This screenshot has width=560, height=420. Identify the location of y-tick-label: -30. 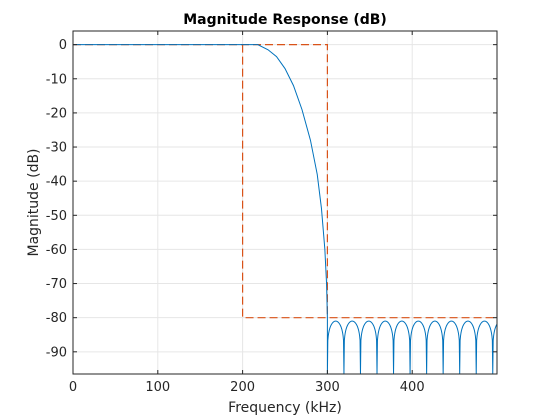
(56, 148).